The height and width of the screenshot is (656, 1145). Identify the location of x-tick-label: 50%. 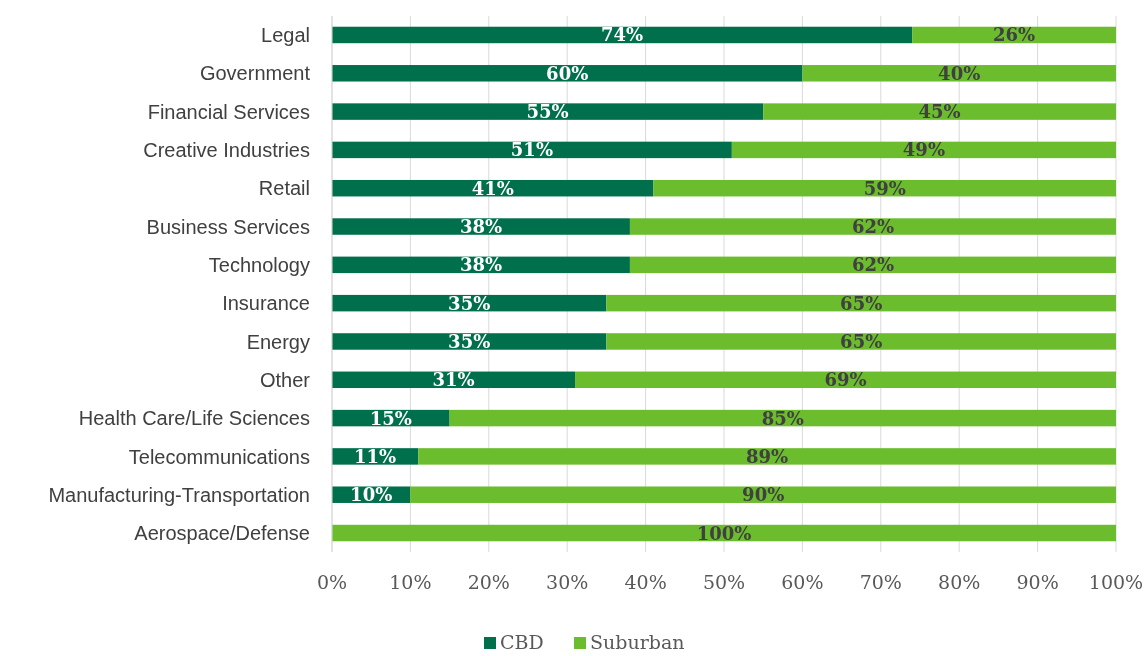
(724, 582).